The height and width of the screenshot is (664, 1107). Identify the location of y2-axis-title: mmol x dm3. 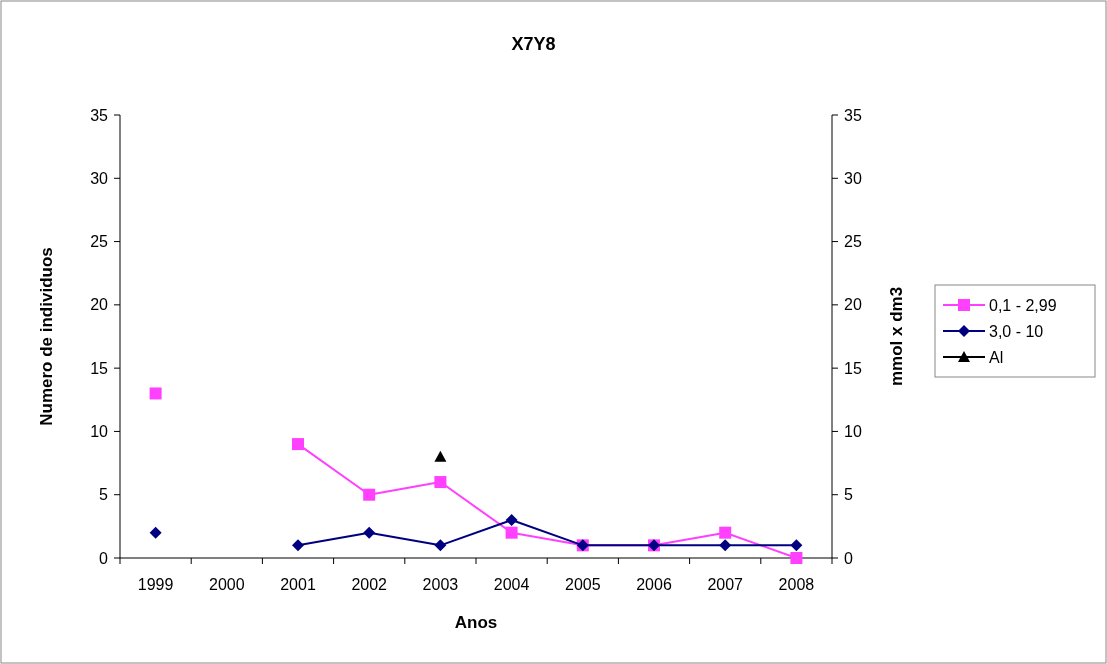
(896, 336).